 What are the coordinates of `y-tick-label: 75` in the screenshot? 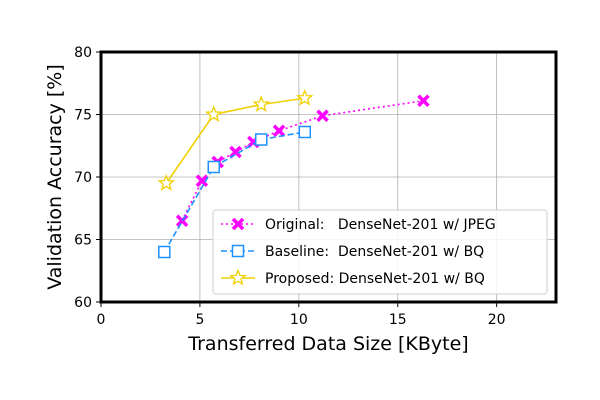 It's located at (83, 116).